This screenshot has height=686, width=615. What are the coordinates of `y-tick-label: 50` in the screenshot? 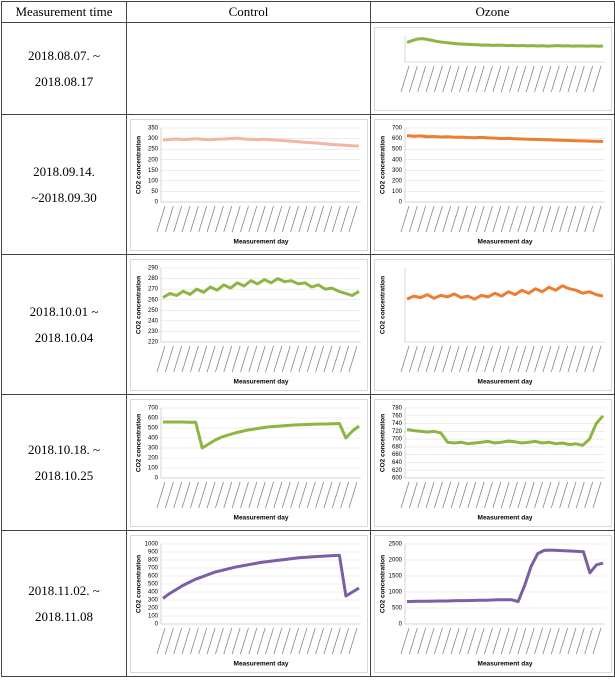 It's located at (154, 192).